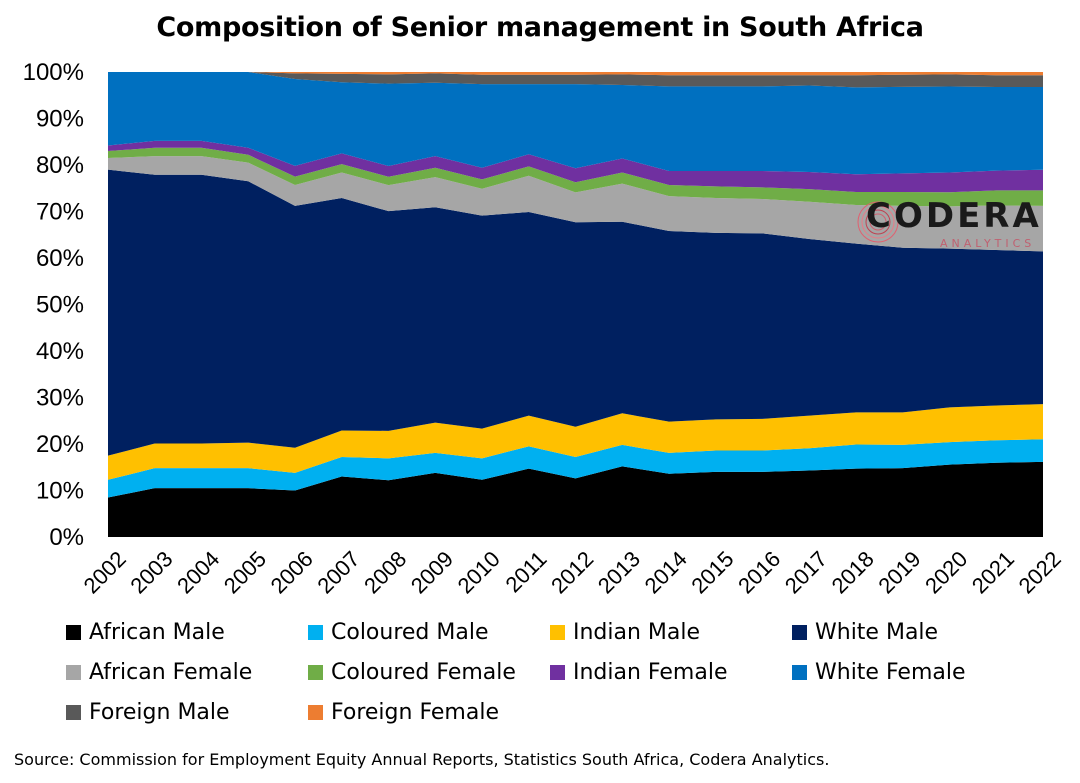  Describe the element at coordinates (385, 572) in the screenshot. I see `x-tick-label: 2008` at that location.